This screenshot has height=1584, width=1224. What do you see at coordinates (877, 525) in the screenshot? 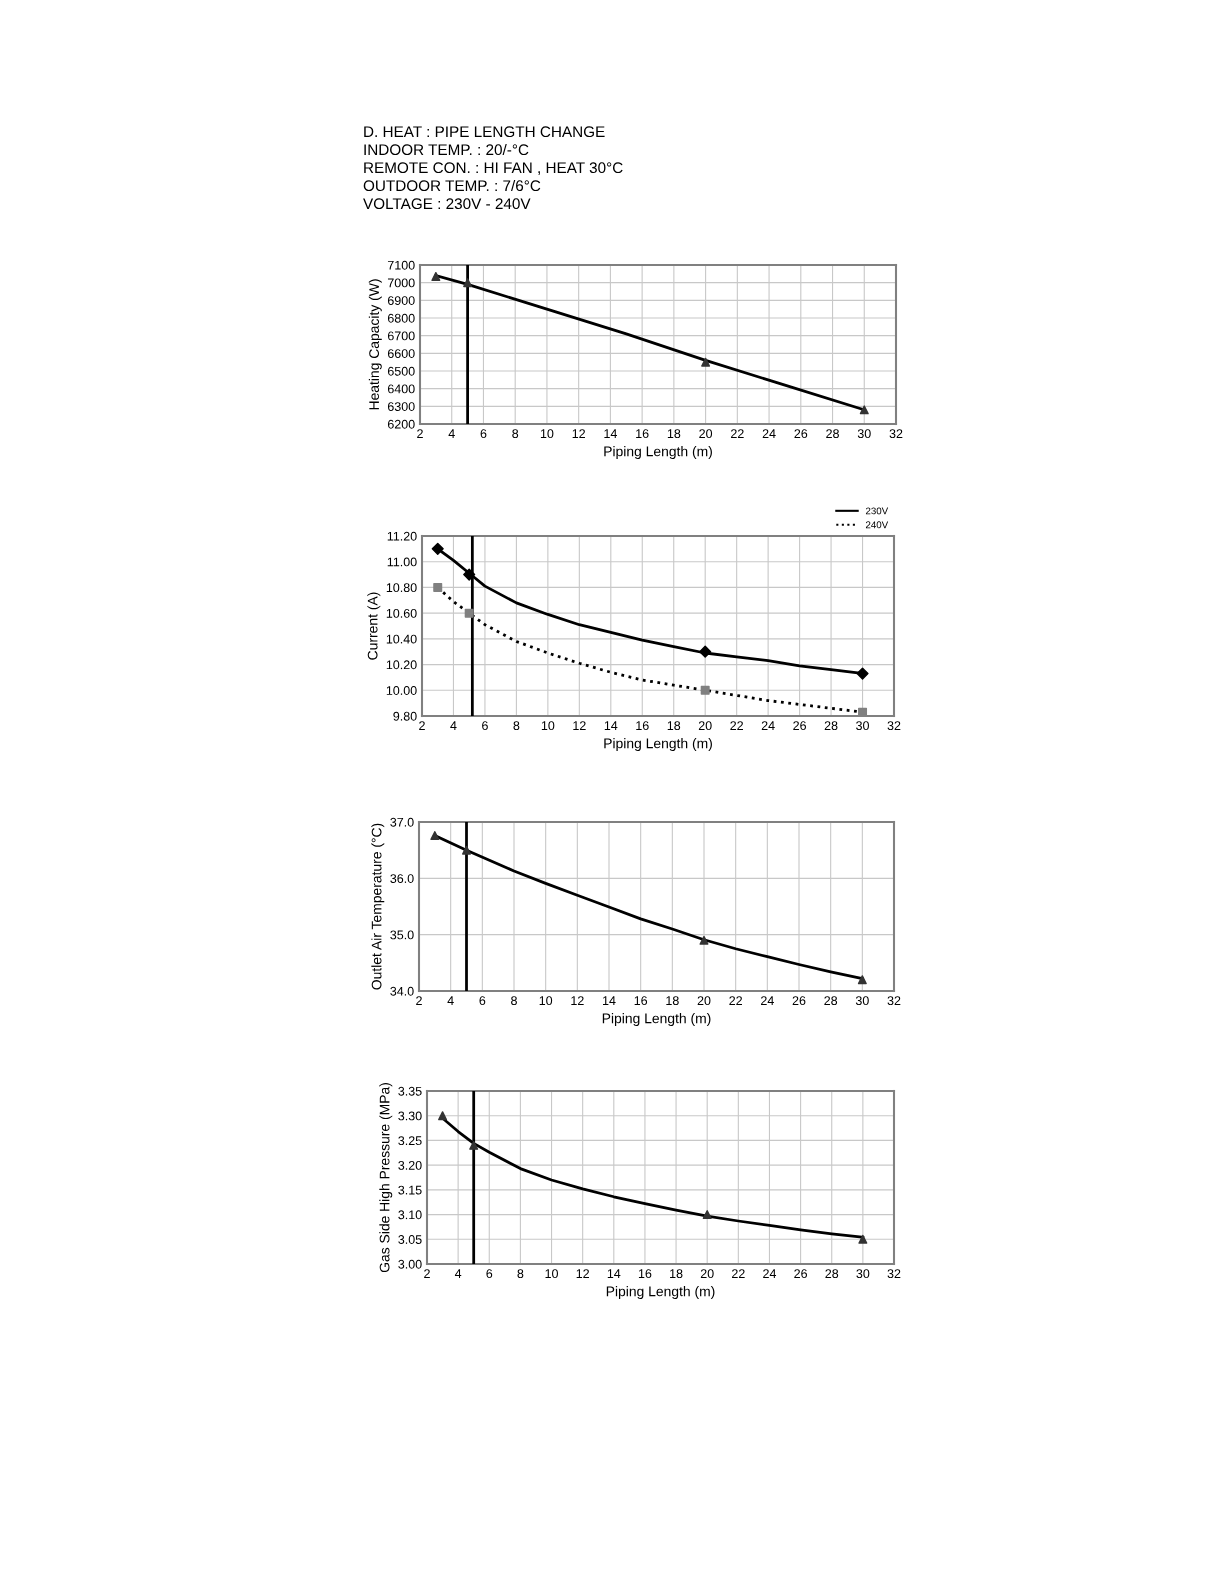
I see `legend-label: 240V` at bounding box center [877, 525].